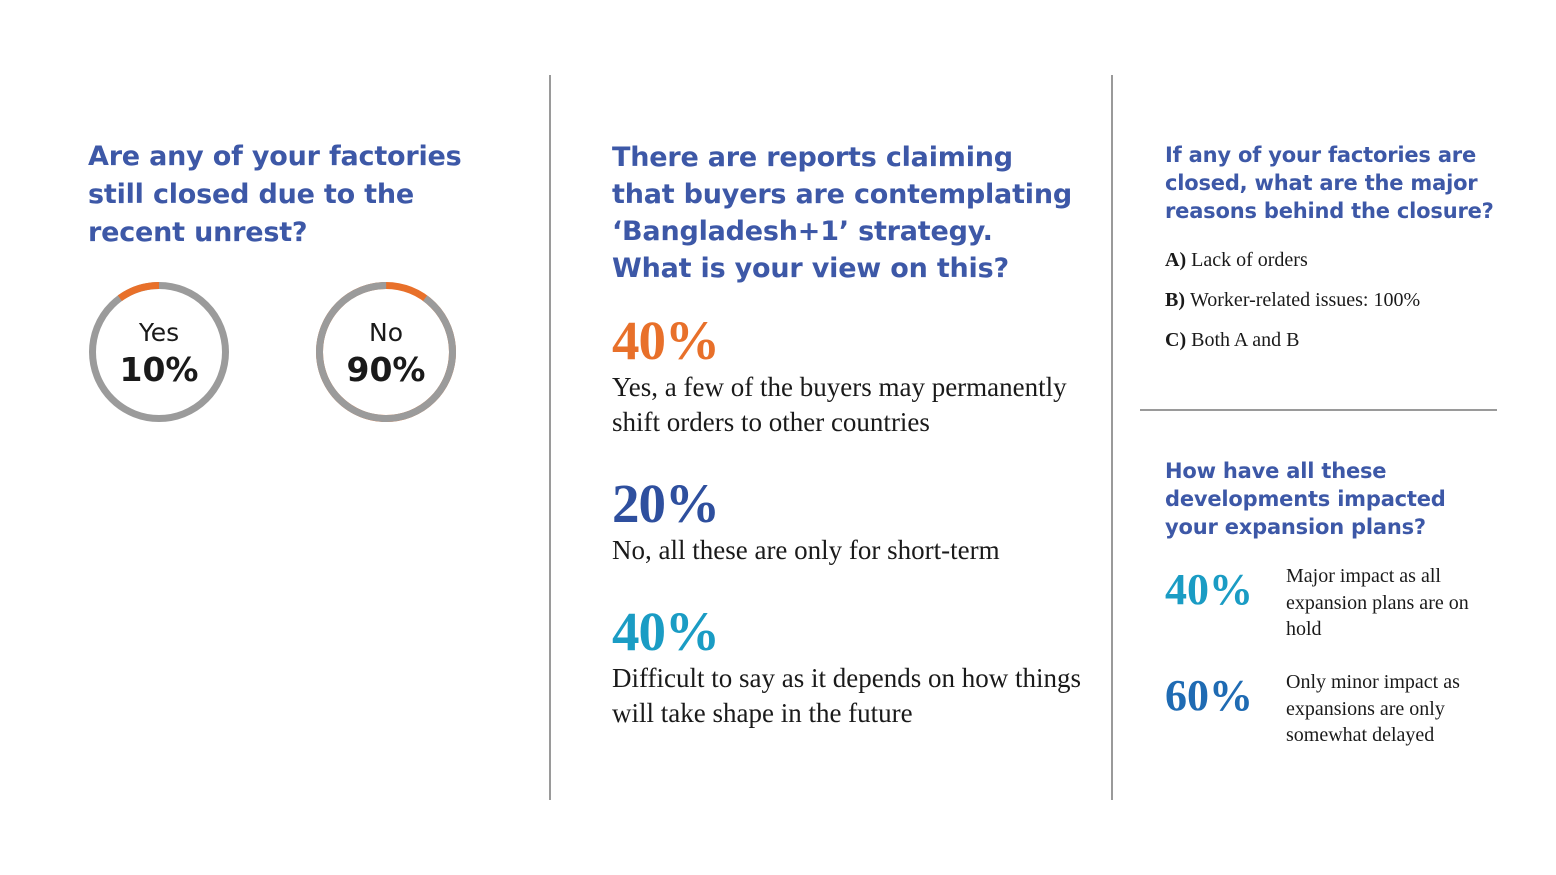  Describe the element at coordinates (1209, 589) in the screenshot. I see `impact-percent: 40%` at that location.